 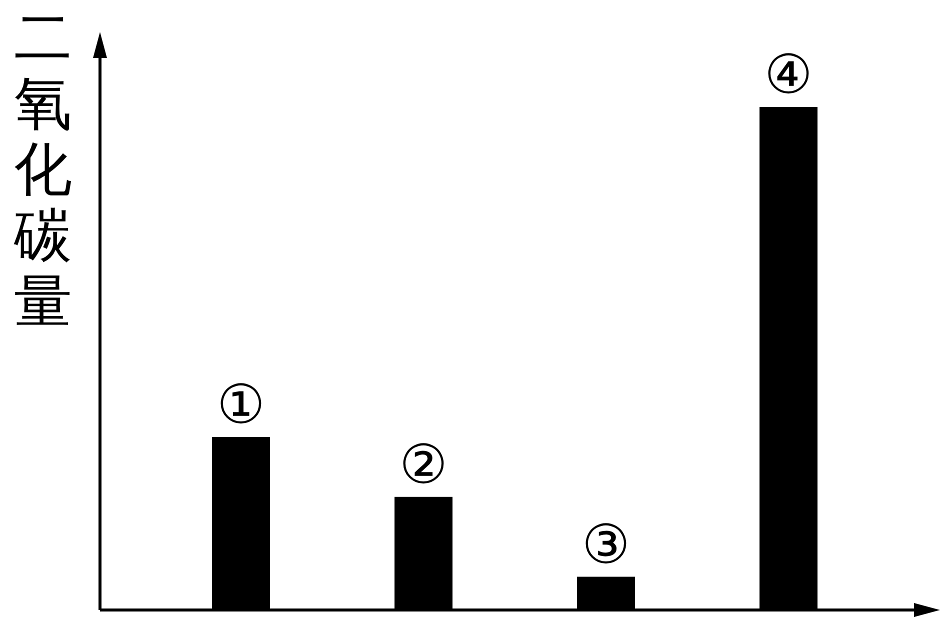 I want to click on x-tick-label: ②, so click(x=423, y=464).